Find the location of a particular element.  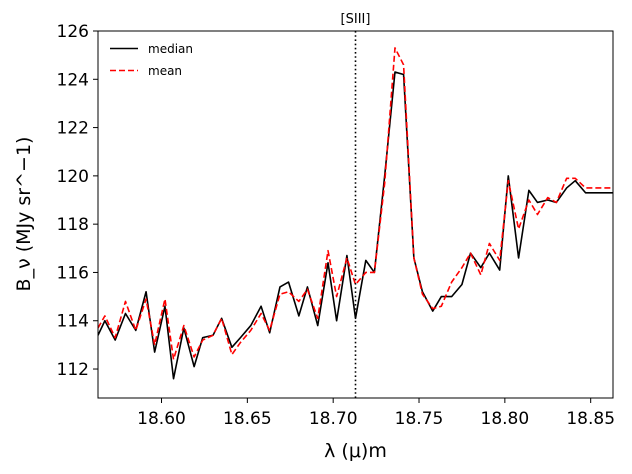

y-tick-label: 126 is located at coordinates (73, 32).